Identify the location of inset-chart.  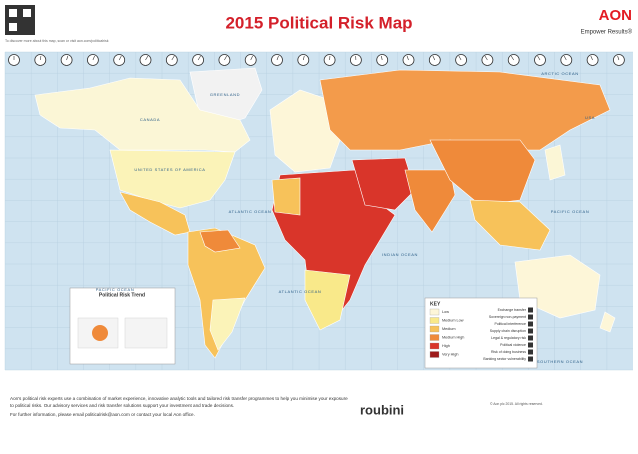
(146, 333).